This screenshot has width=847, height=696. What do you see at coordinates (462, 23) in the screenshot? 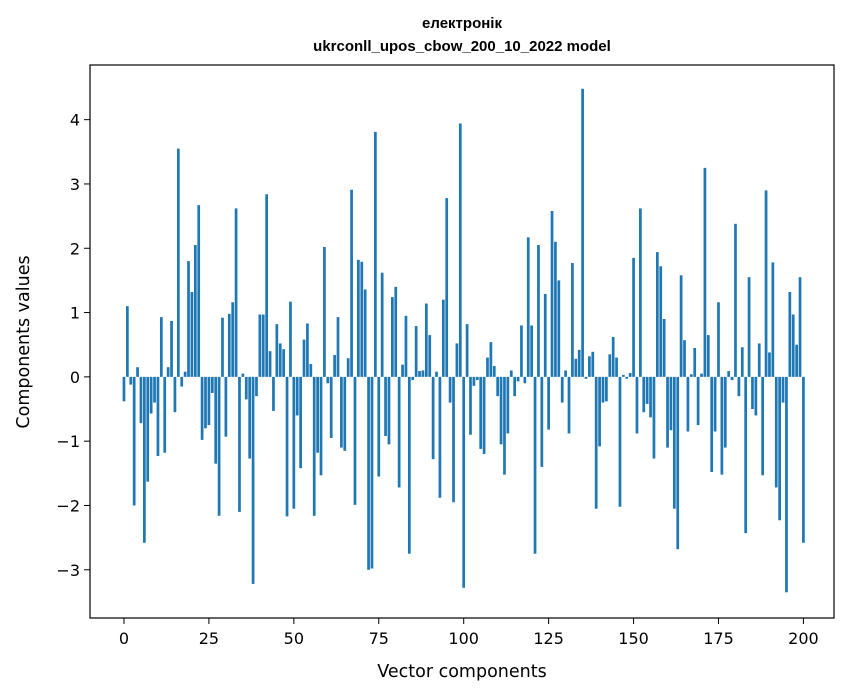
I see `chart-title-line1: електронік` at bounding box center [462, 23].